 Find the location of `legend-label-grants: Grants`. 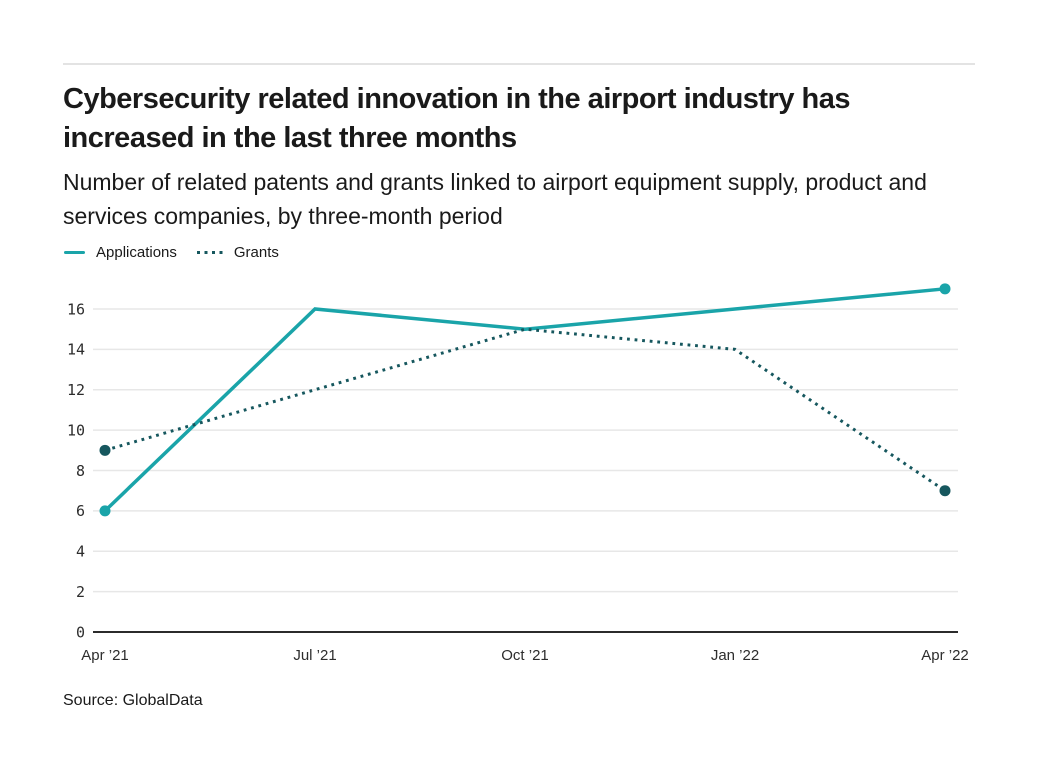

legend-label-grants: Grants is located at coordinates (256, 252).